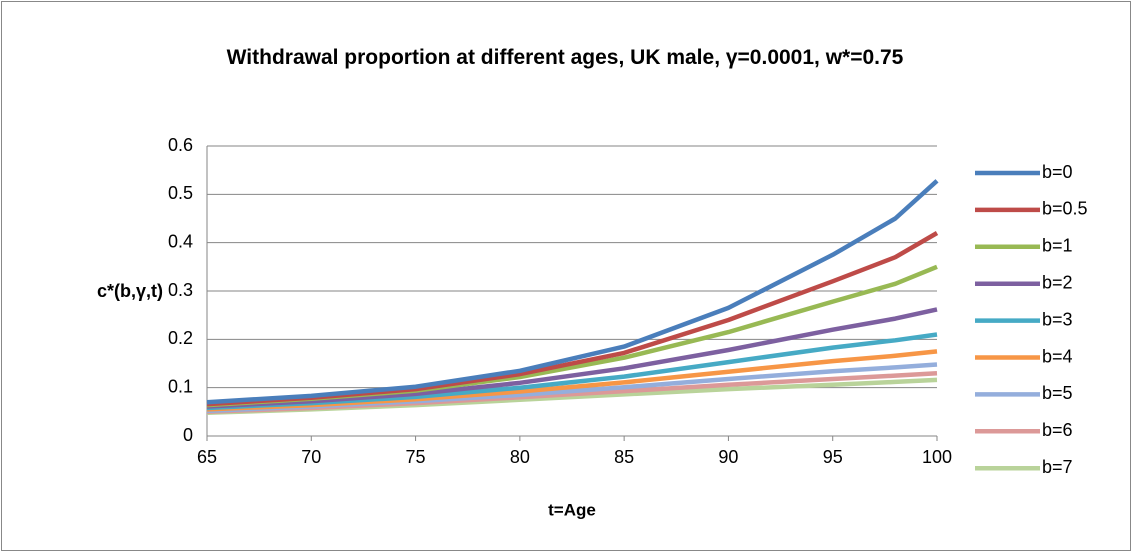 Image resolution: width=1132 pixels, height=552 pixels. What do you see at coordinates (1057, 467) in the screenshot?
I see `legend-label: b=7` at bounding box center [1057, 467].